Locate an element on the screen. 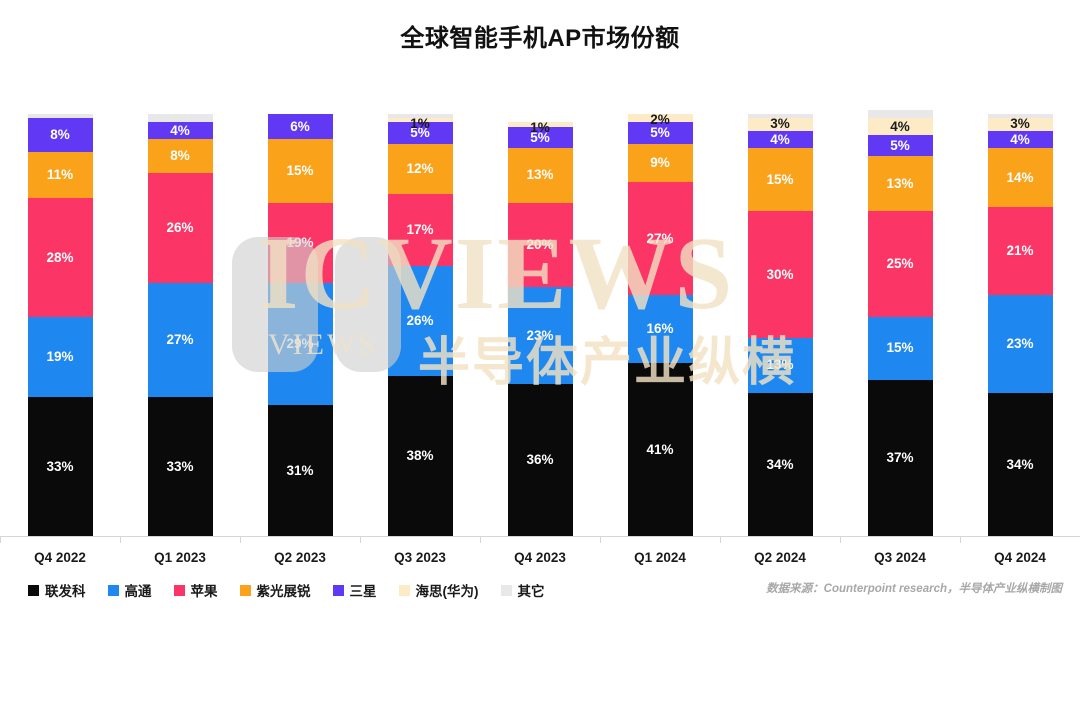 The image size is (1080, 701). bar-segment: 17% is located at coordinates (420, 230).